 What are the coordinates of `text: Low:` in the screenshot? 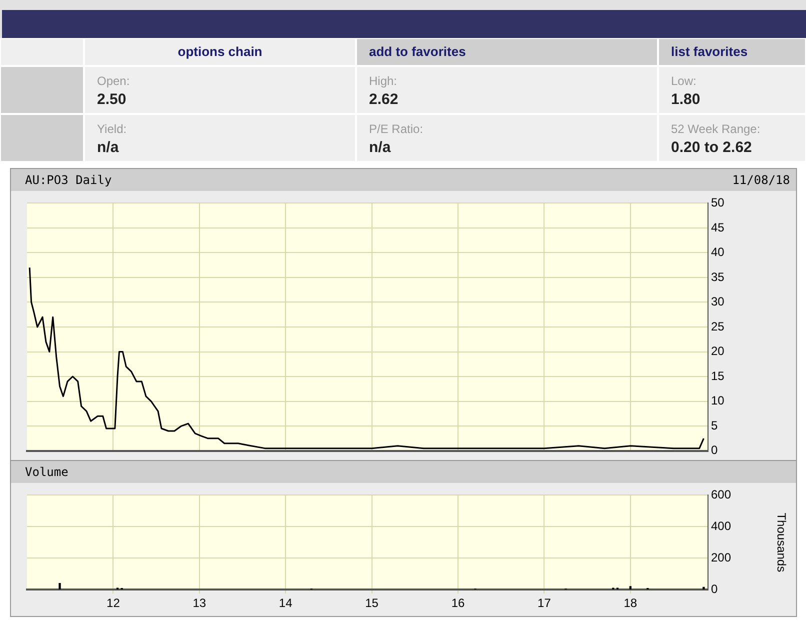 It's located at (684, 81).